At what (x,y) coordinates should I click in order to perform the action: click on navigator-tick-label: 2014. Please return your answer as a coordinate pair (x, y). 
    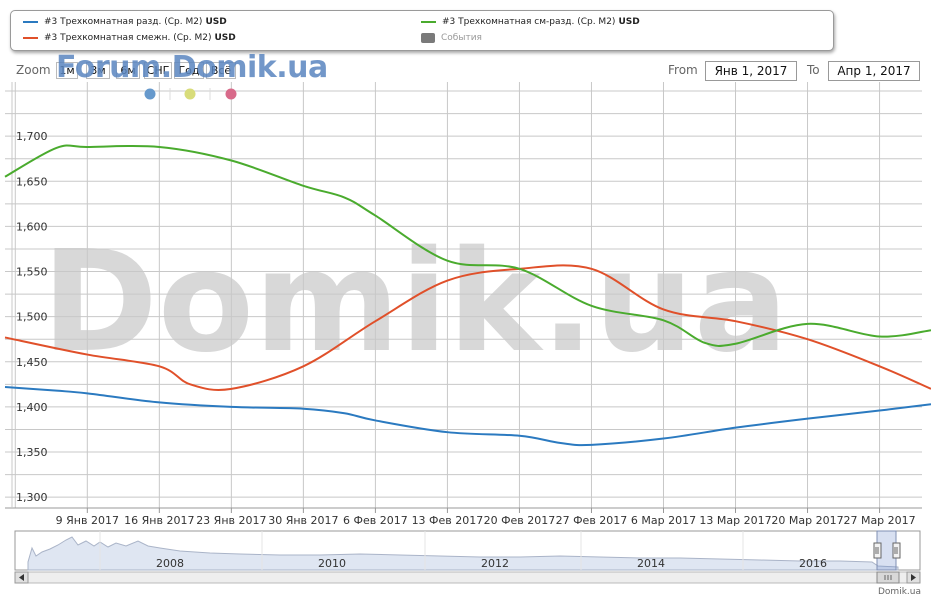
    Looking at the image, I should click on (651, 563).